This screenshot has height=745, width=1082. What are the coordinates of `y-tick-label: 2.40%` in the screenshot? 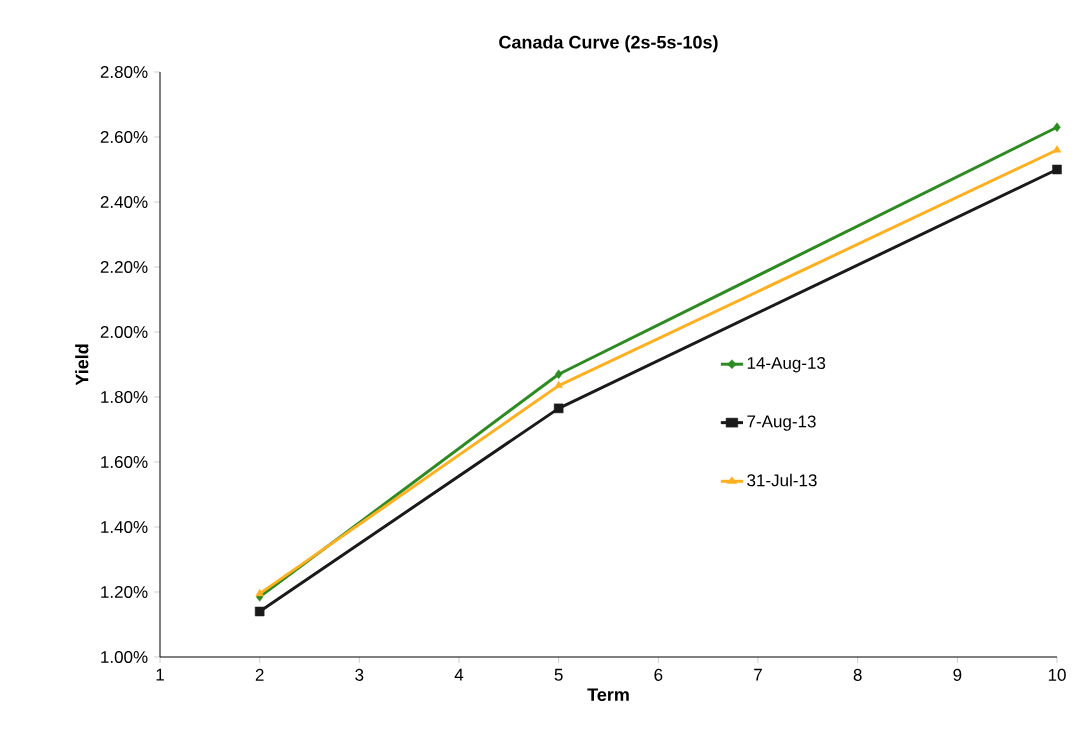 It's located at (124, 202).